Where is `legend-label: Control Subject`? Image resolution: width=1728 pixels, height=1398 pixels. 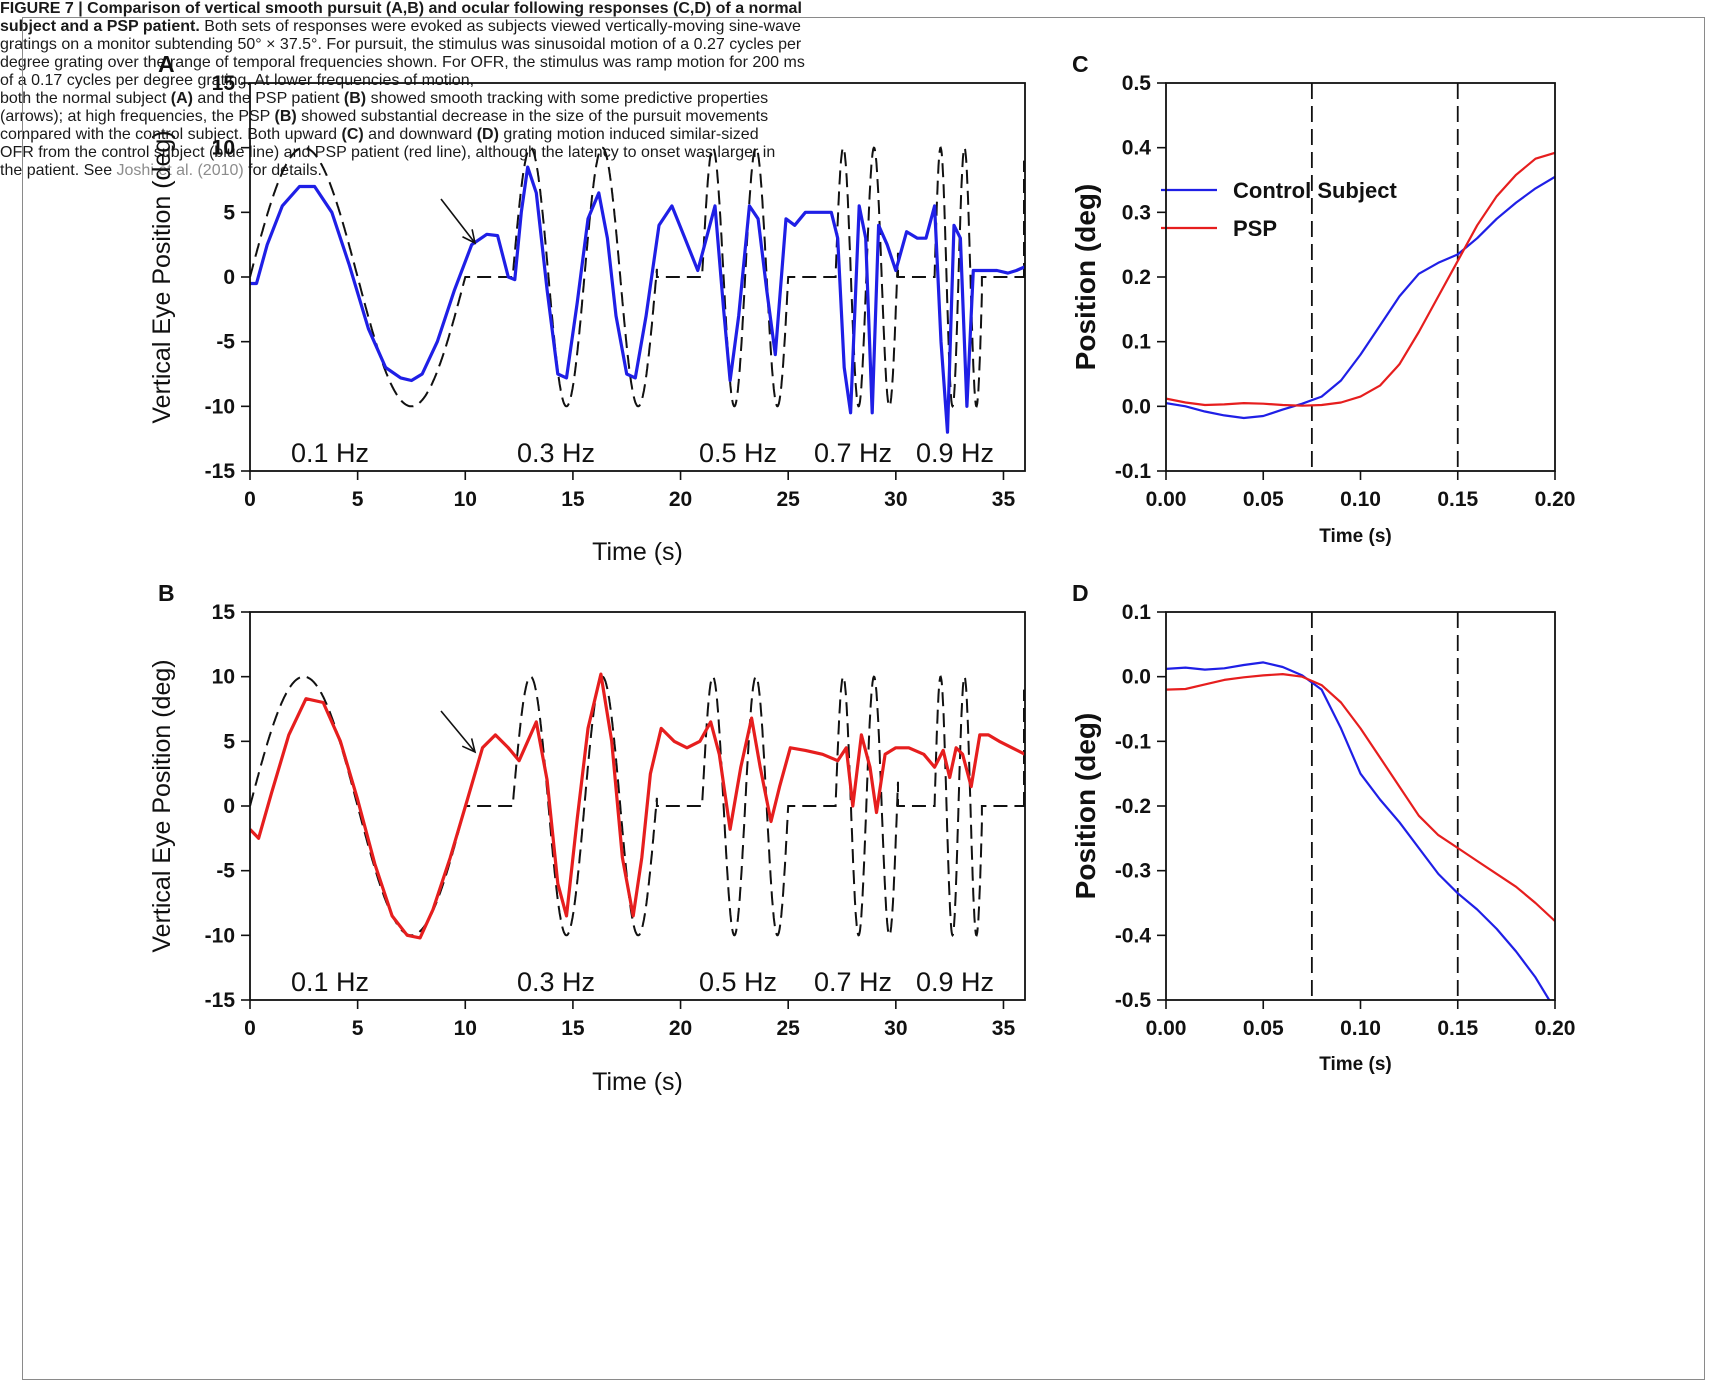 legend-label: Control Subject is located at coordinates (1315, 190).